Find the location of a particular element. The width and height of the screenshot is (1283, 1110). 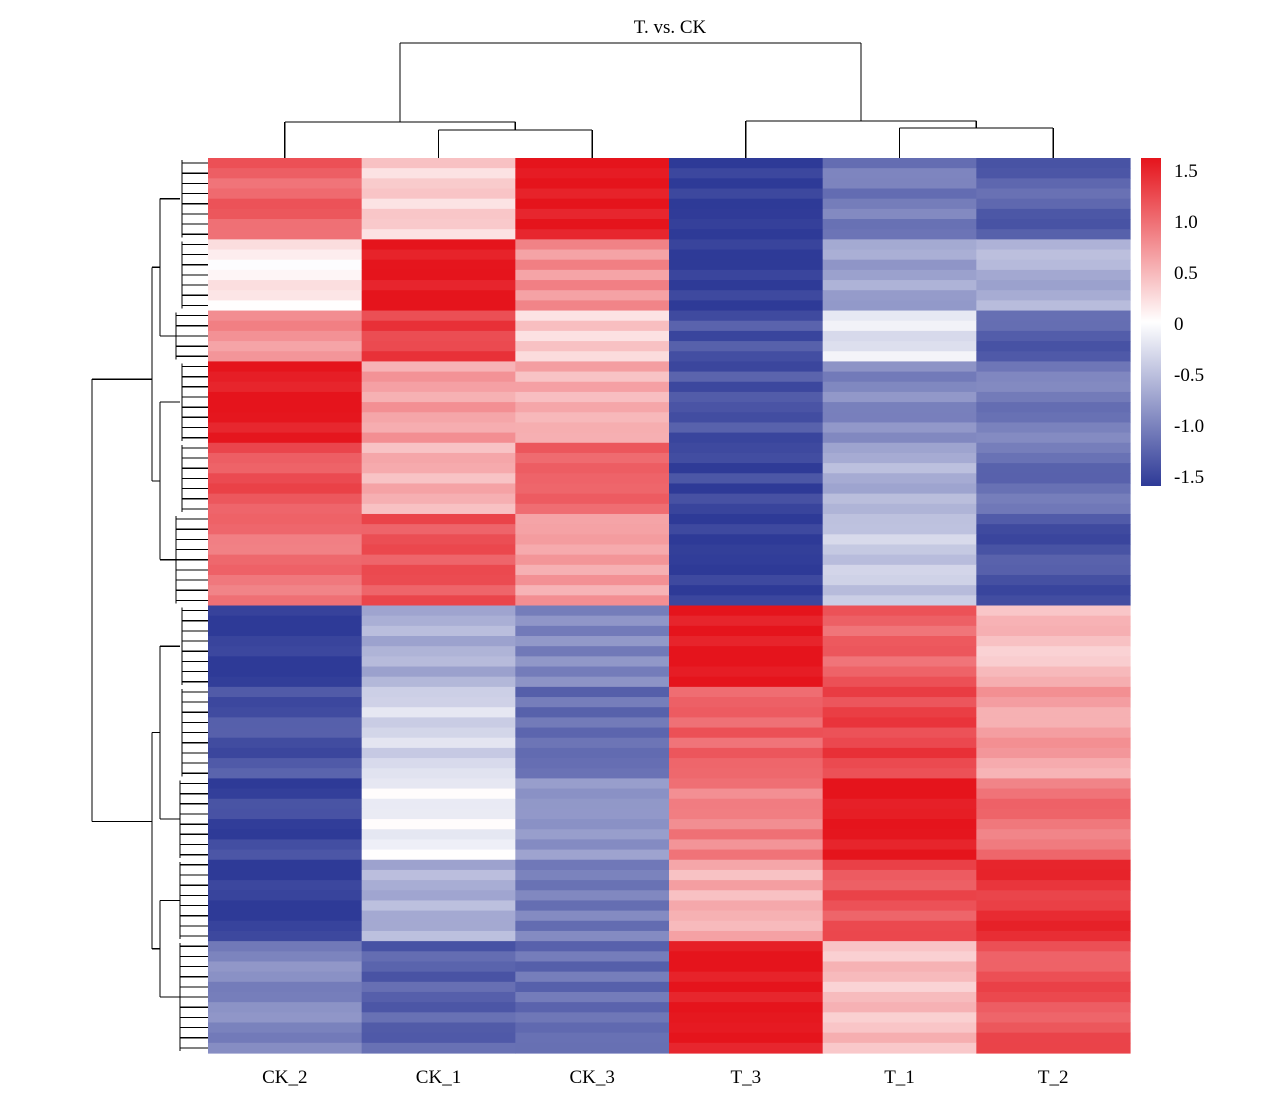

colorbar-tick-label: -0.5 is located at coordinates (1189, 375).